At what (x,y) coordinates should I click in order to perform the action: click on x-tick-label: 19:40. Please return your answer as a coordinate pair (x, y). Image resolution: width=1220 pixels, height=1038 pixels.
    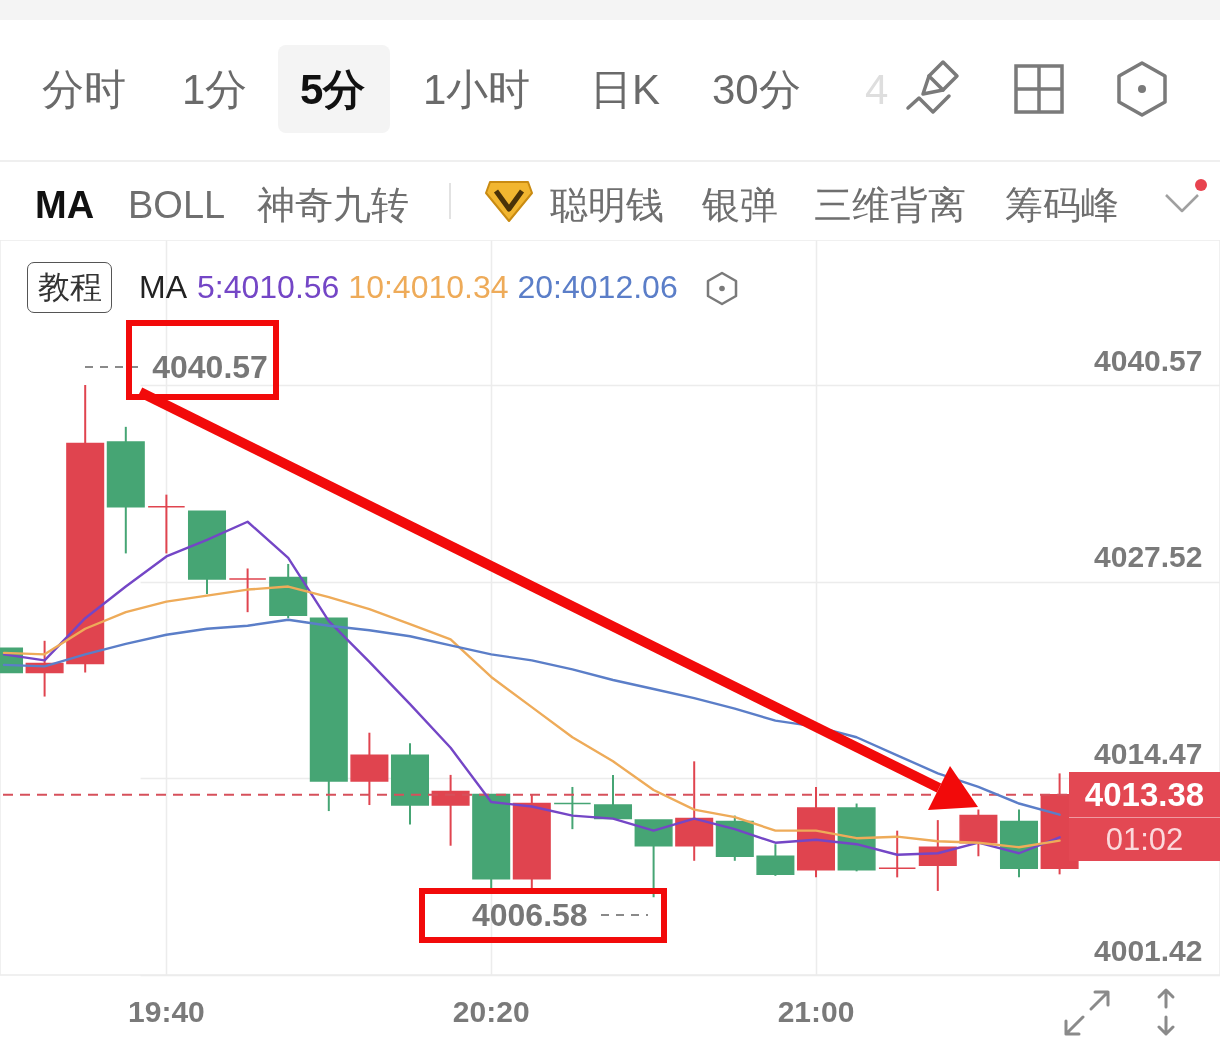
    Looking at the image, I should click on (166, 1011).